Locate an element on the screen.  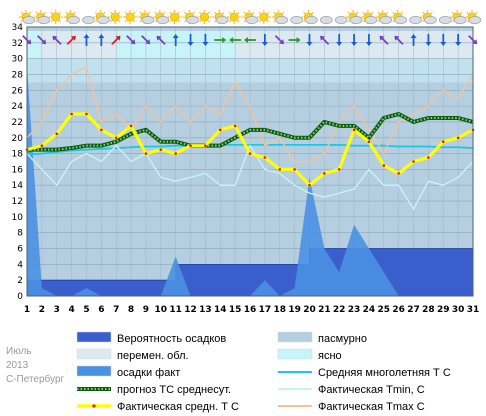
legend-label: перемен. обл. is located at coordinates (153, 356).